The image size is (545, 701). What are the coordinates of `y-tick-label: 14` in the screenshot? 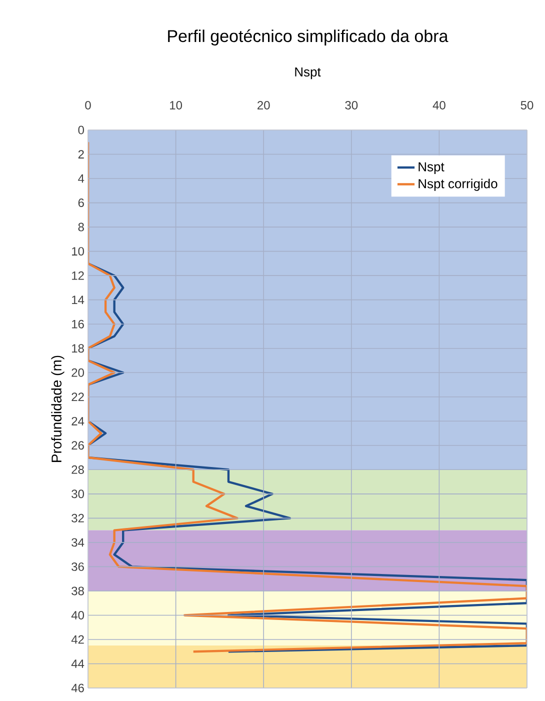 It's located at (78, 300).